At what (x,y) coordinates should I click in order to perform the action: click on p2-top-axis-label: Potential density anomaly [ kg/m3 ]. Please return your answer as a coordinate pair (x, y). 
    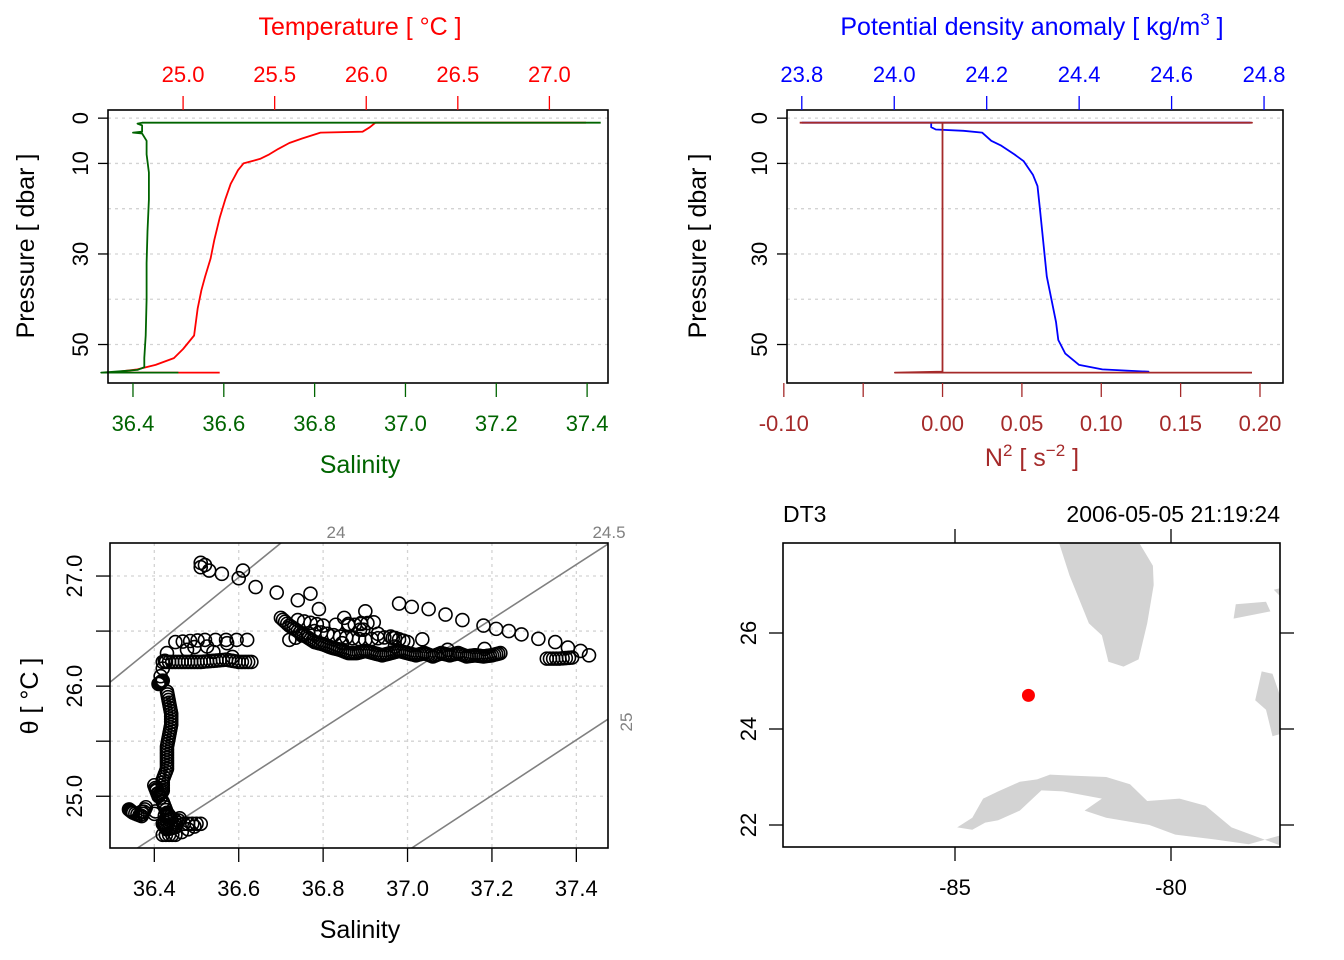
    Looking at the image, I should click on (1031, 25).